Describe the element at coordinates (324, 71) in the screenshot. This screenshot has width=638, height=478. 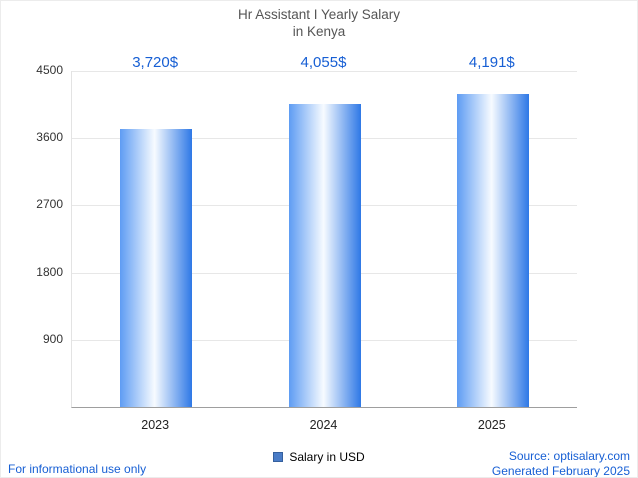
I see `gridline` at that location.